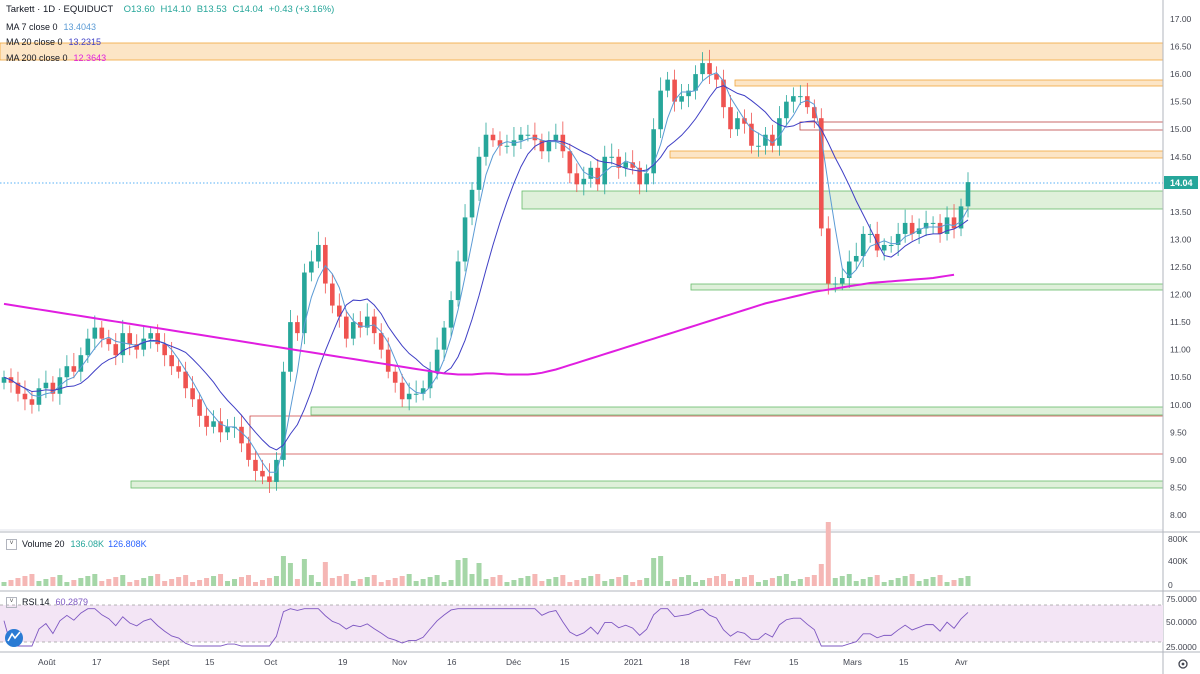  Describe the element at coordinates (1178, 515) in the screenshot. I see `price-tick: 8.00` at that location.